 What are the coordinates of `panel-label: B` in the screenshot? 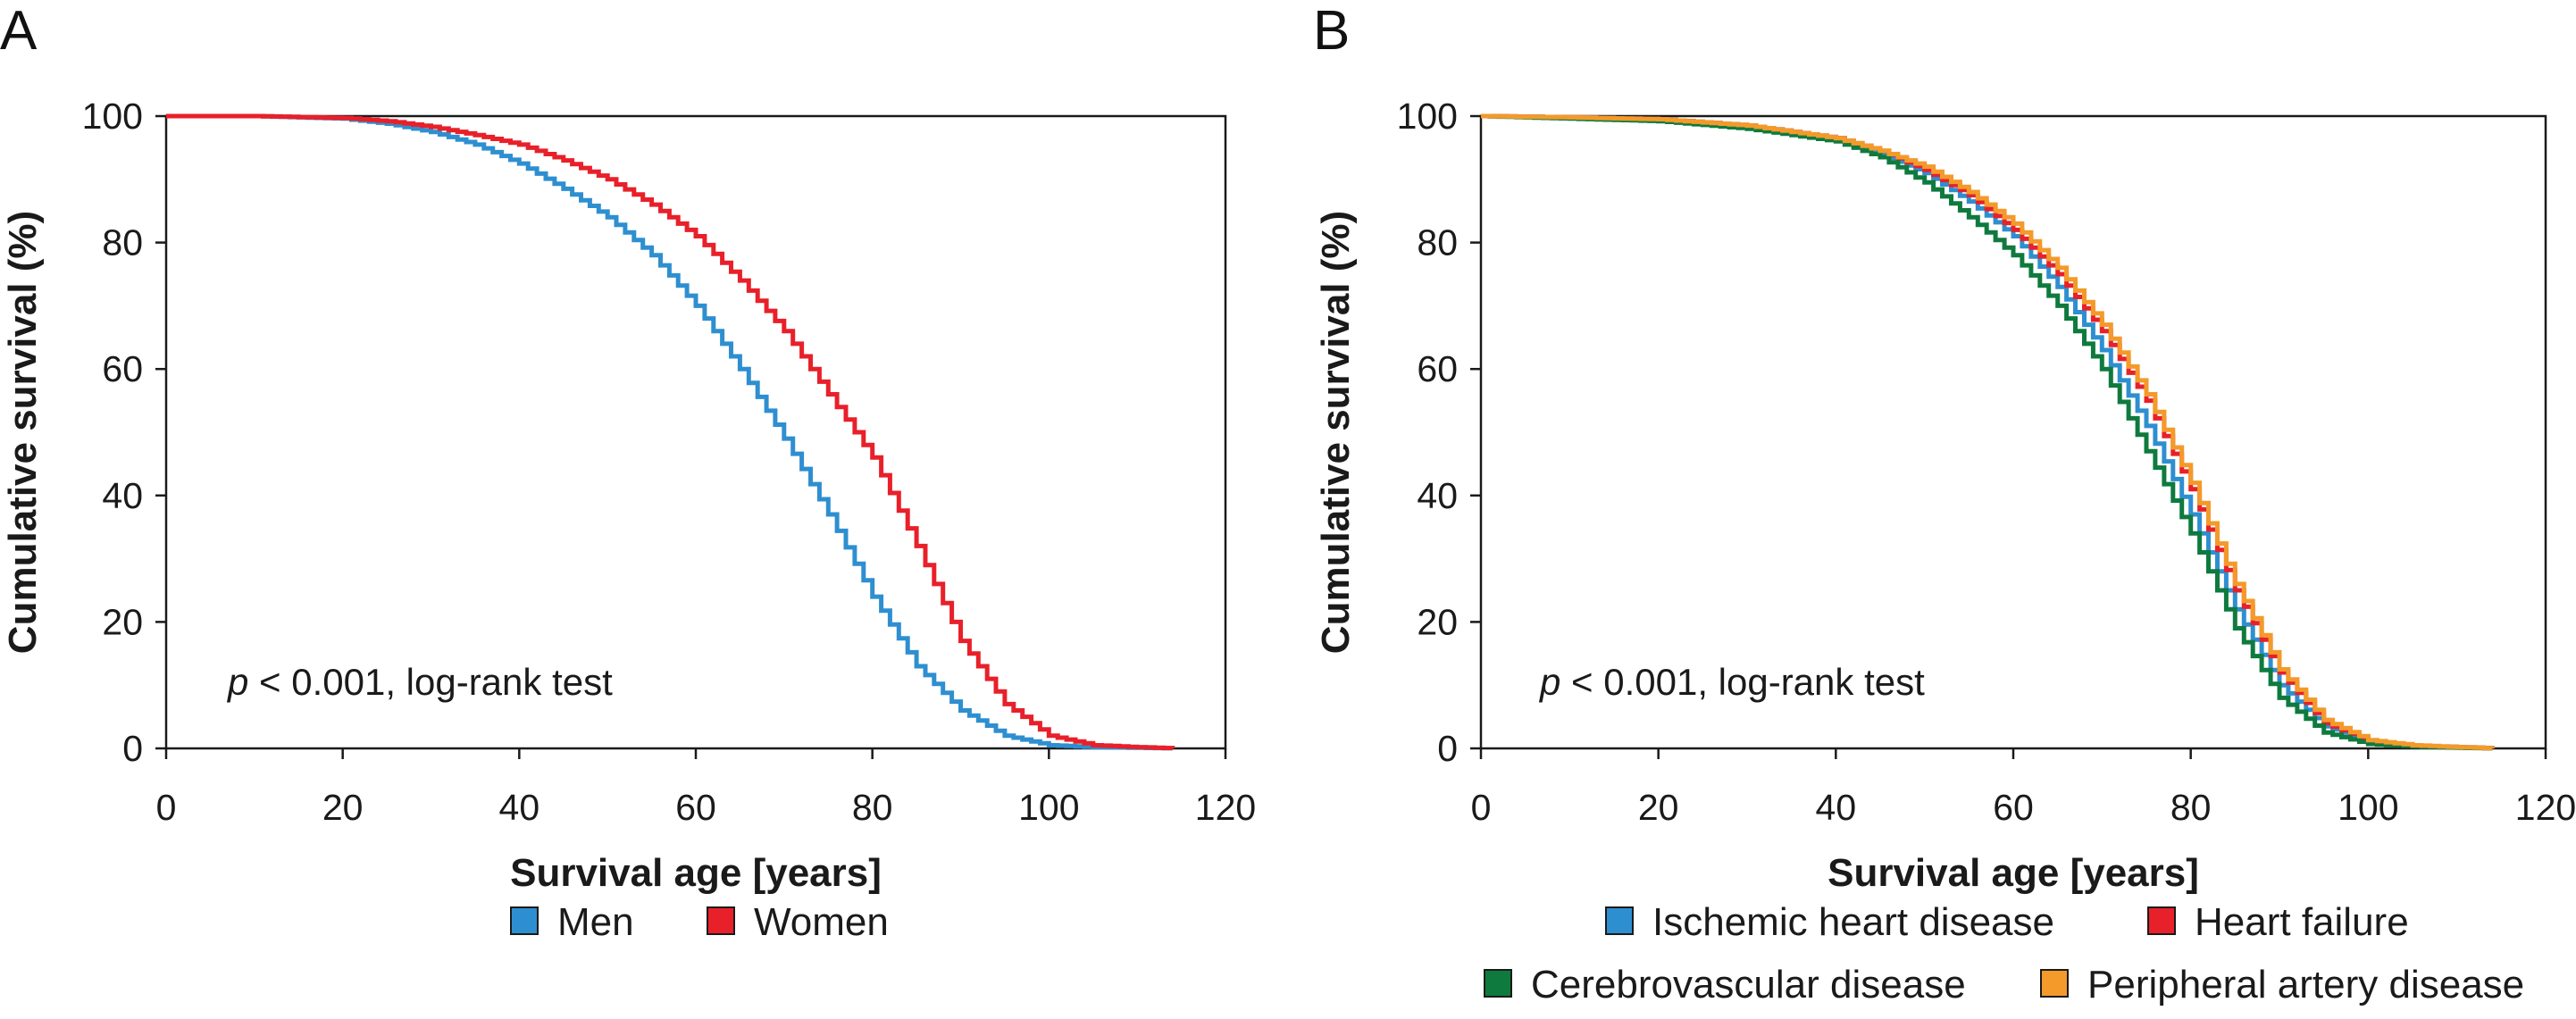 It's located at (1331, 31).